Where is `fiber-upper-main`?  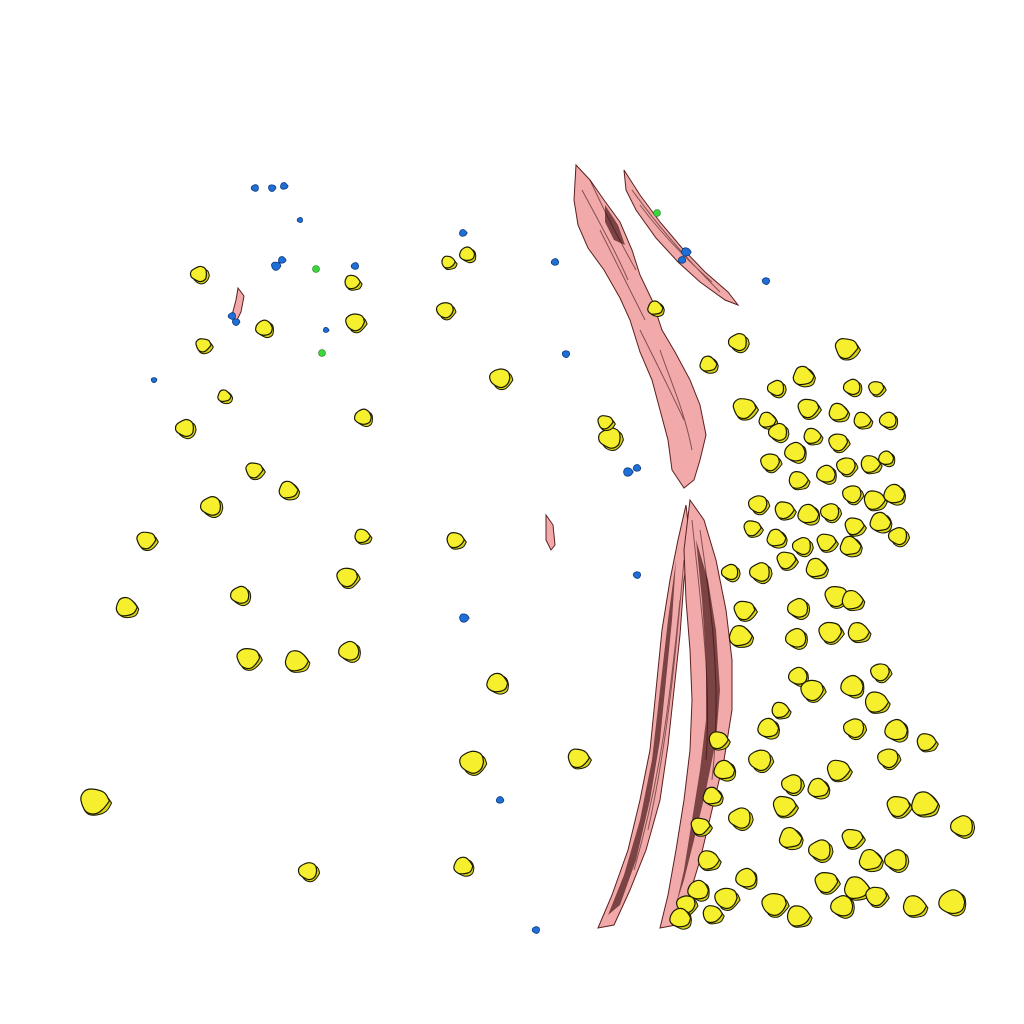 fiber-upper-main is located at coordinates (640, 326).